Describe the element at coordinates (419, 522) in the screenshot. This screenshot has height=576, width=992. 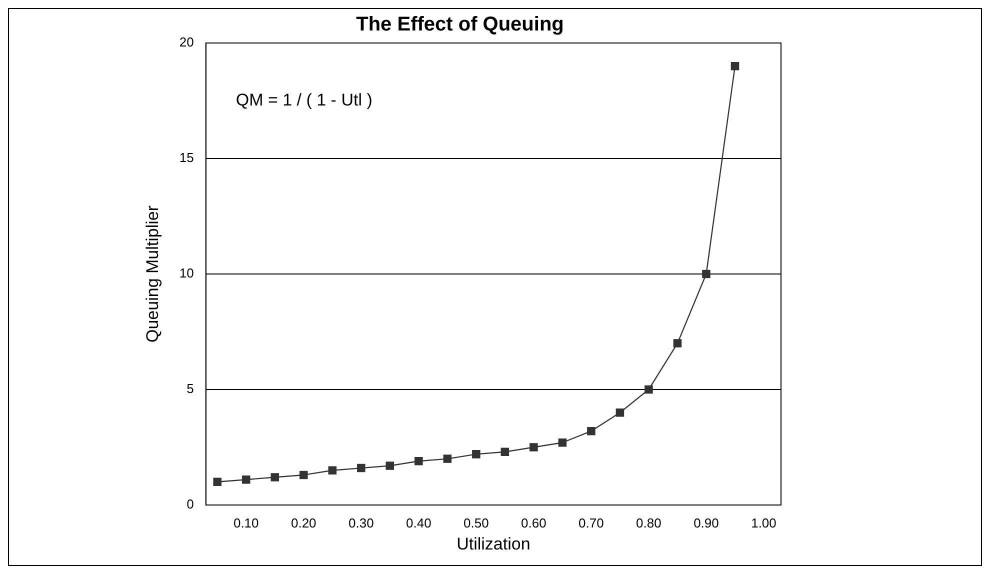
I see `x-tick-label: 0.40` at that location.